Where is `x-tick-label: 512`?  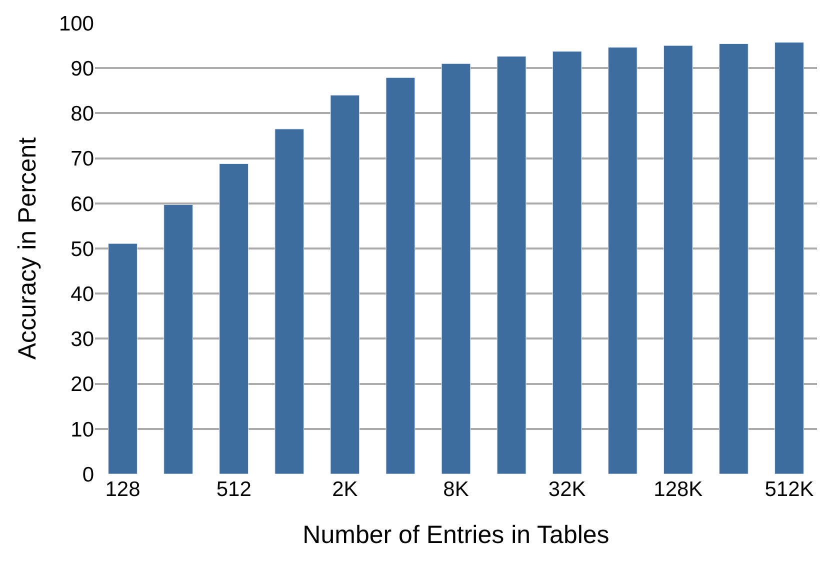
x-tick-label: 512 is located at coordinates (234, 489).